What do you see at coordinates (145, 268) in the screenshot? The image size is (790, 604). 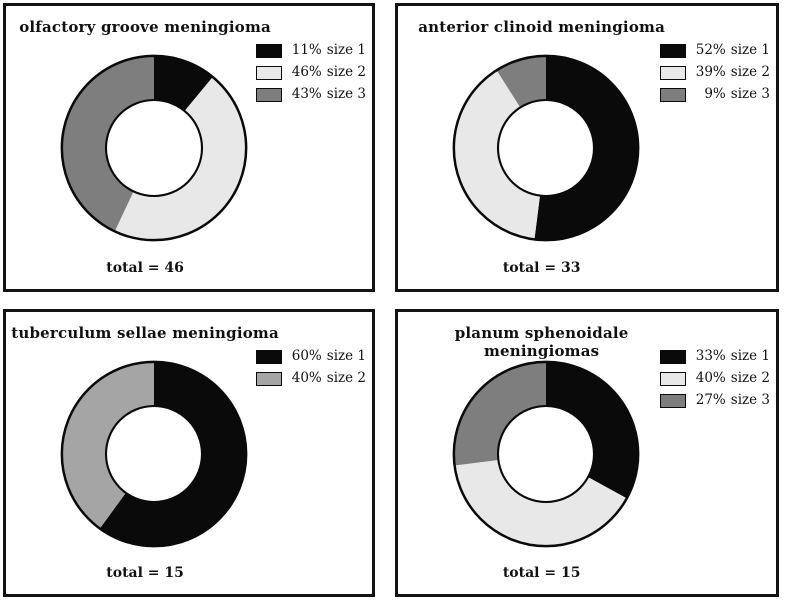 I see `total-label: total = 46` at bounding box center [145, 268].